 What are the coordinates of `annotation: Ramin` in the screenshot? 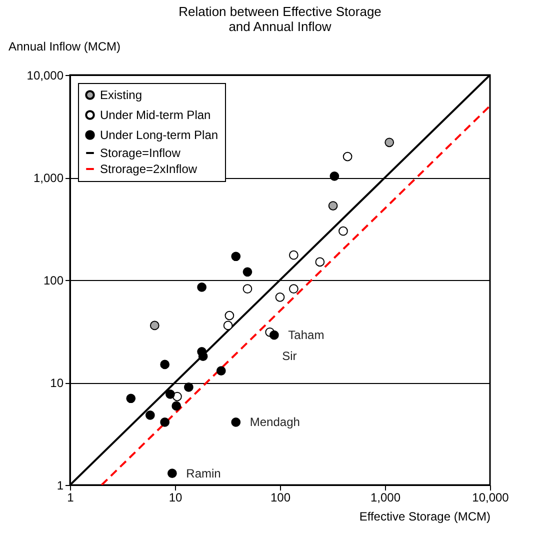 It's located at (203, 473).